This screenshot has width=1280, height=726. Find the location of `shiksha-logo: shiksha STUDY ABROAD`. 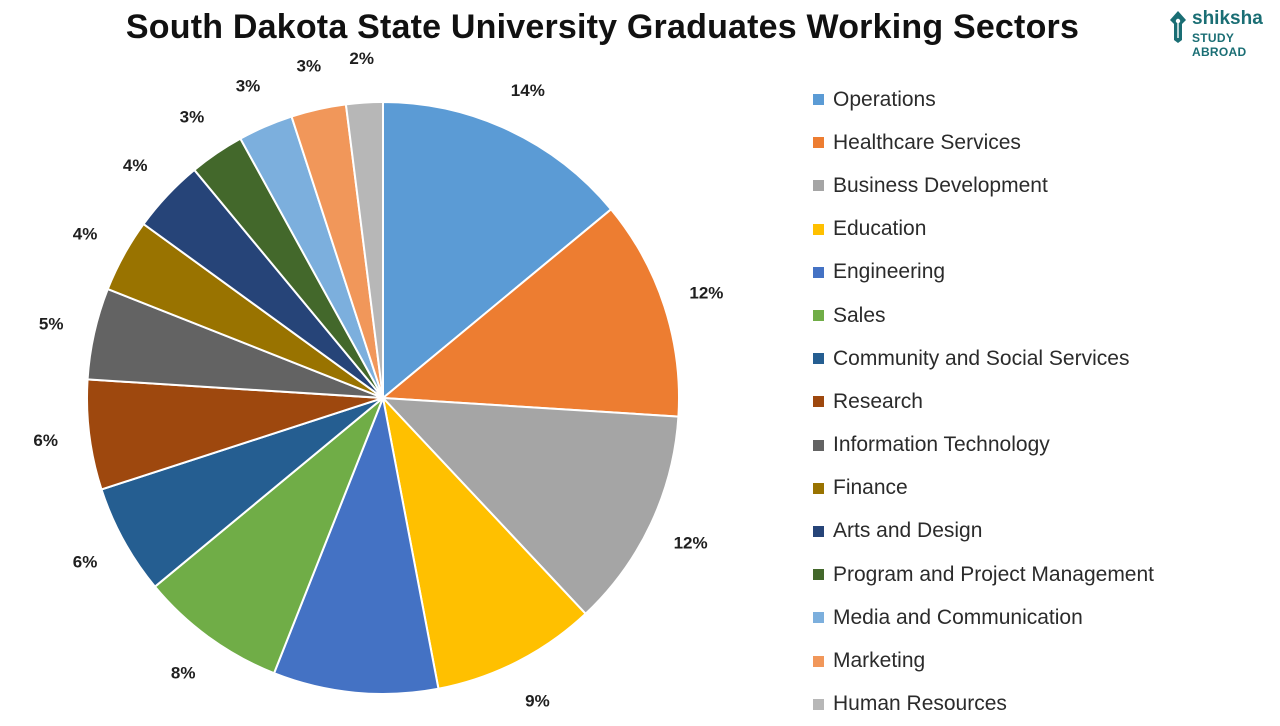

shiksha-logo: shiksha STUDY ABROAD is located at coordinates (1222, 33).